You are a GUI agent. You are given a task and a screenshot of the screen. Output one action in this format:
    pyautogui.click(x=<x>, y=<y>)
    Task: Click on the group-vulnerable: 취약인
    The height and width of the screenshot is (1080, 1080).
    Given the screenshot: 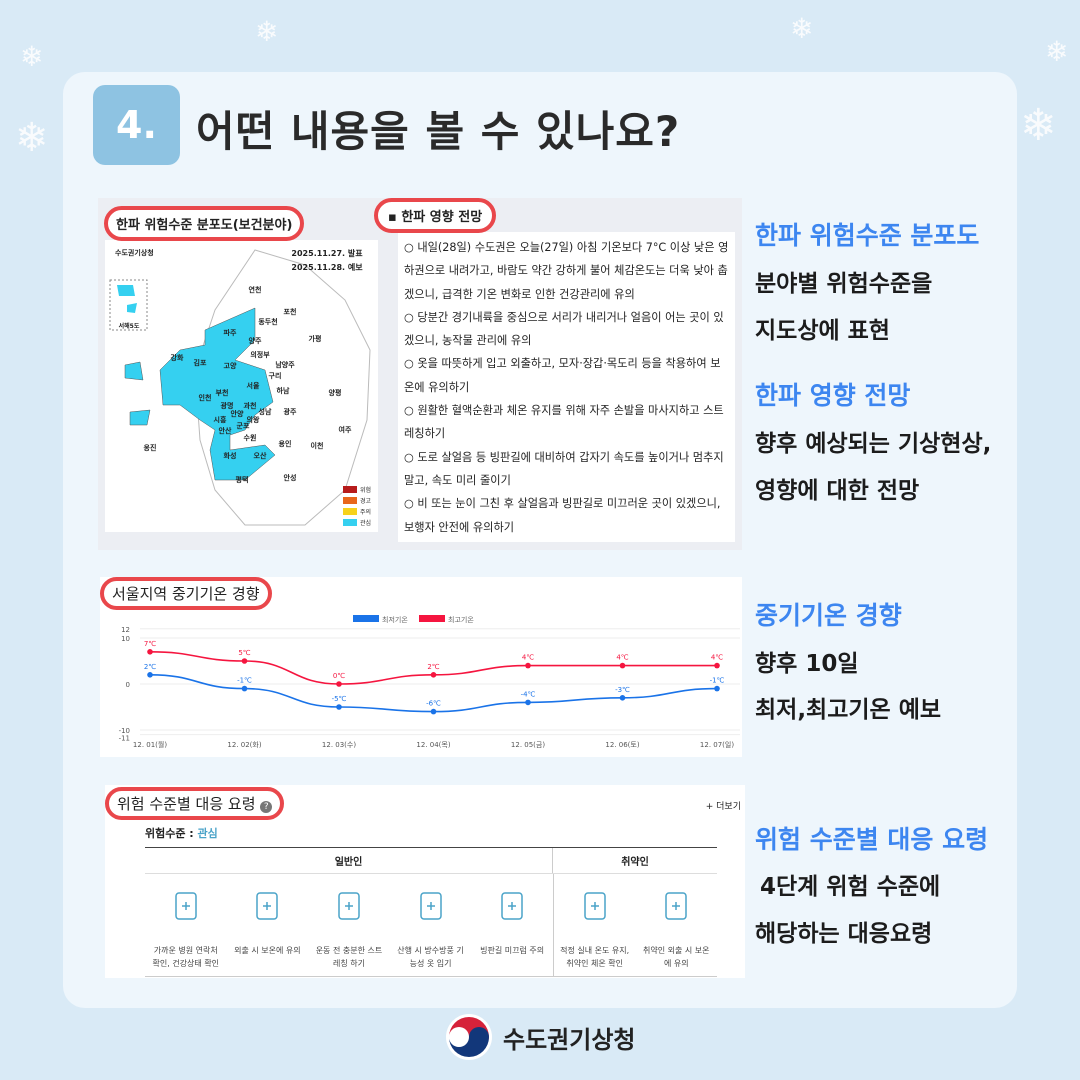 What is the action you would take?
    pyautogui.click(x=635, y=862)
    